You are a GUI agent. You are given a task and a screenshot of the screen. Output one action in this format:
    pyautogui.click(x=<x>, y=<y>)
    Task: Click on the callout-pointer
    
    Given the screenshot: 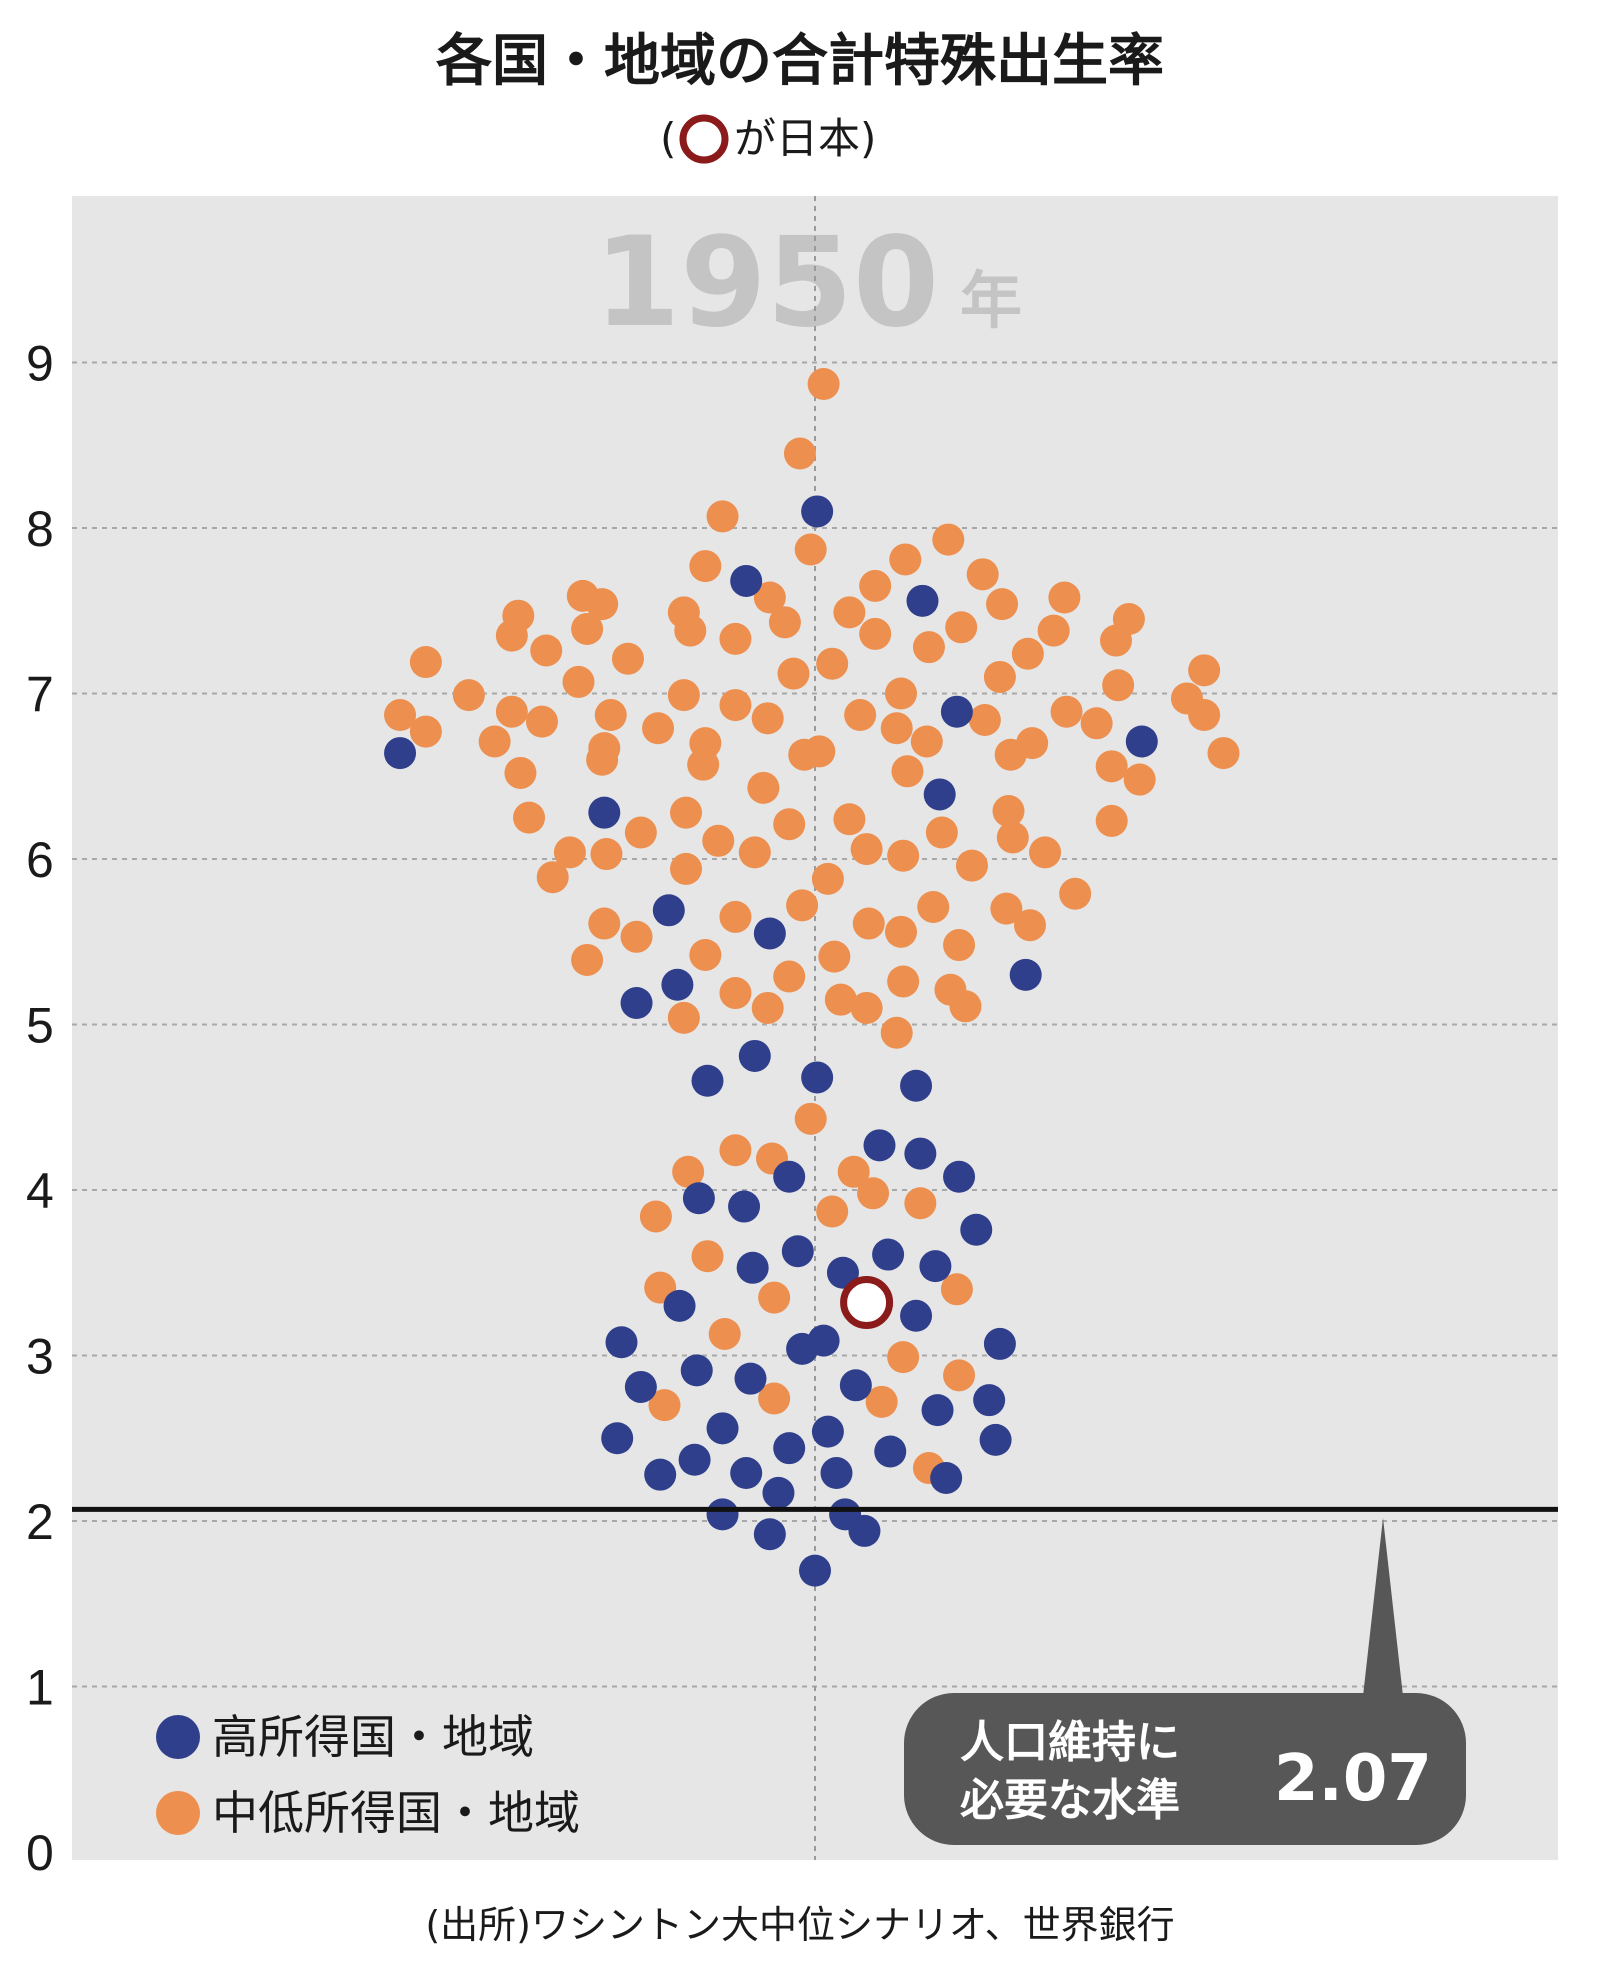 What is the action you would take?
    pyautogui.click(x=1383, y=1611)
    